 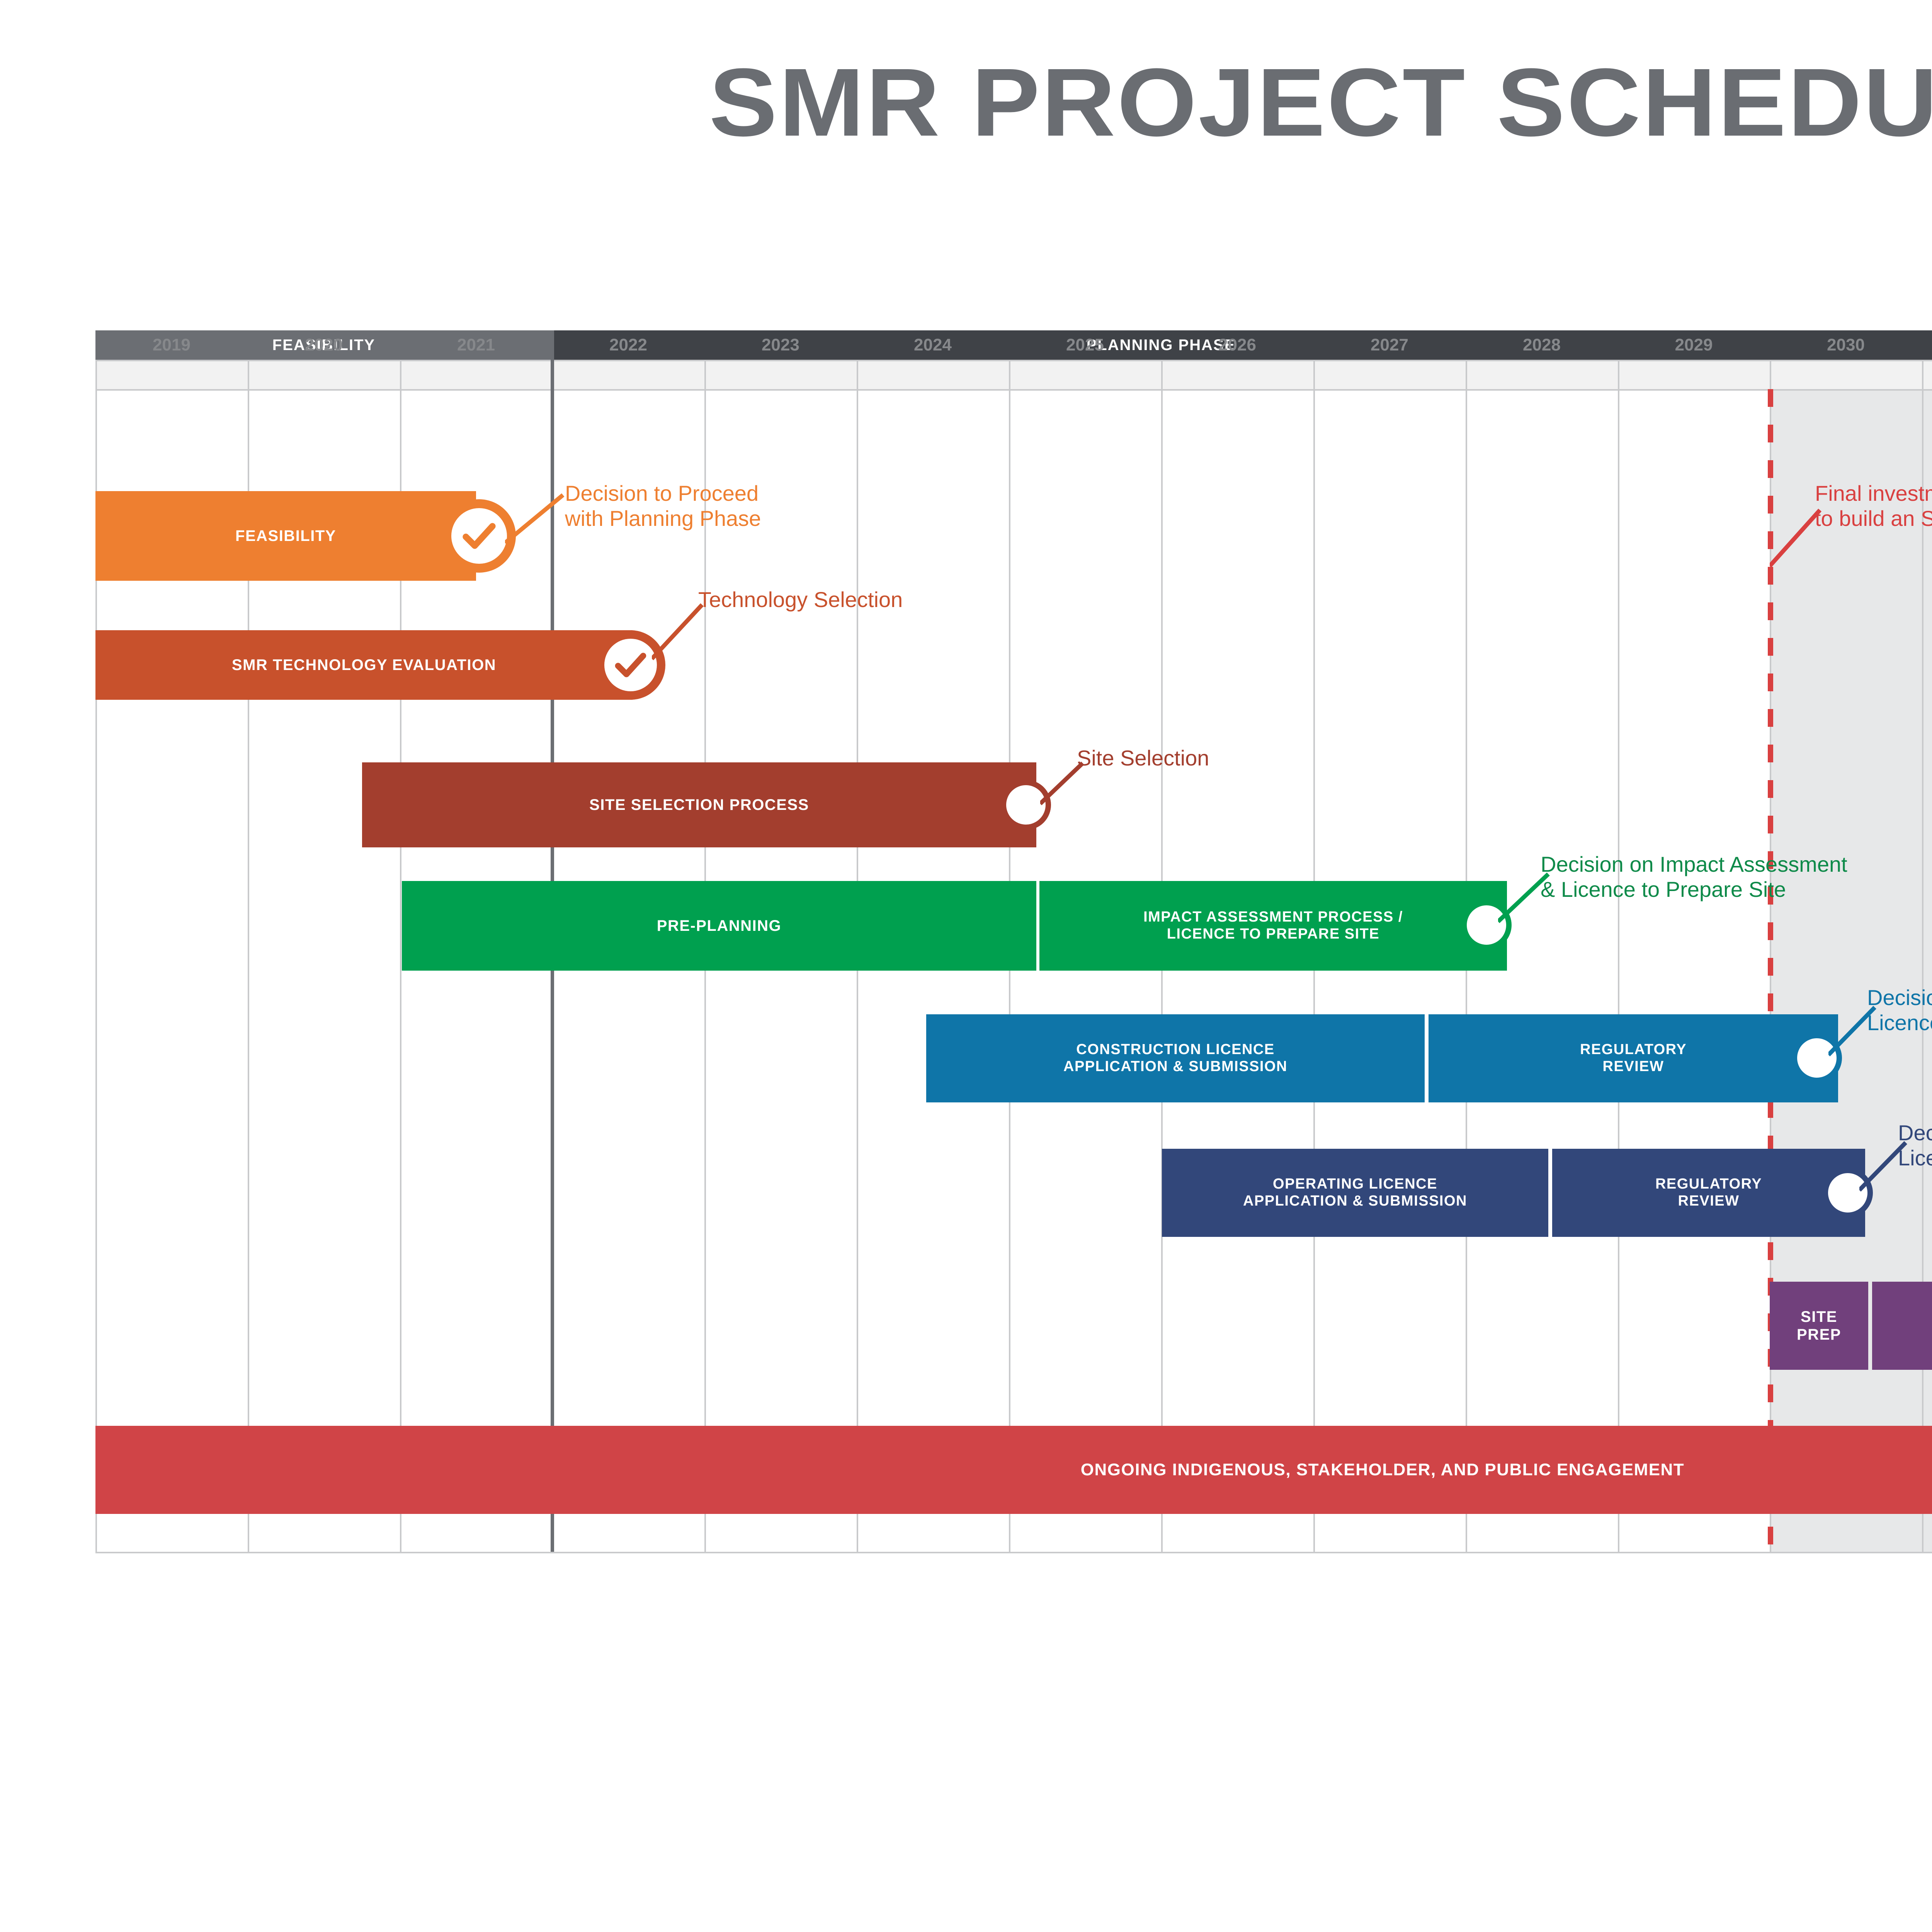 I want to click on year-label-2029: 2029, so click(x=1694, y=344).